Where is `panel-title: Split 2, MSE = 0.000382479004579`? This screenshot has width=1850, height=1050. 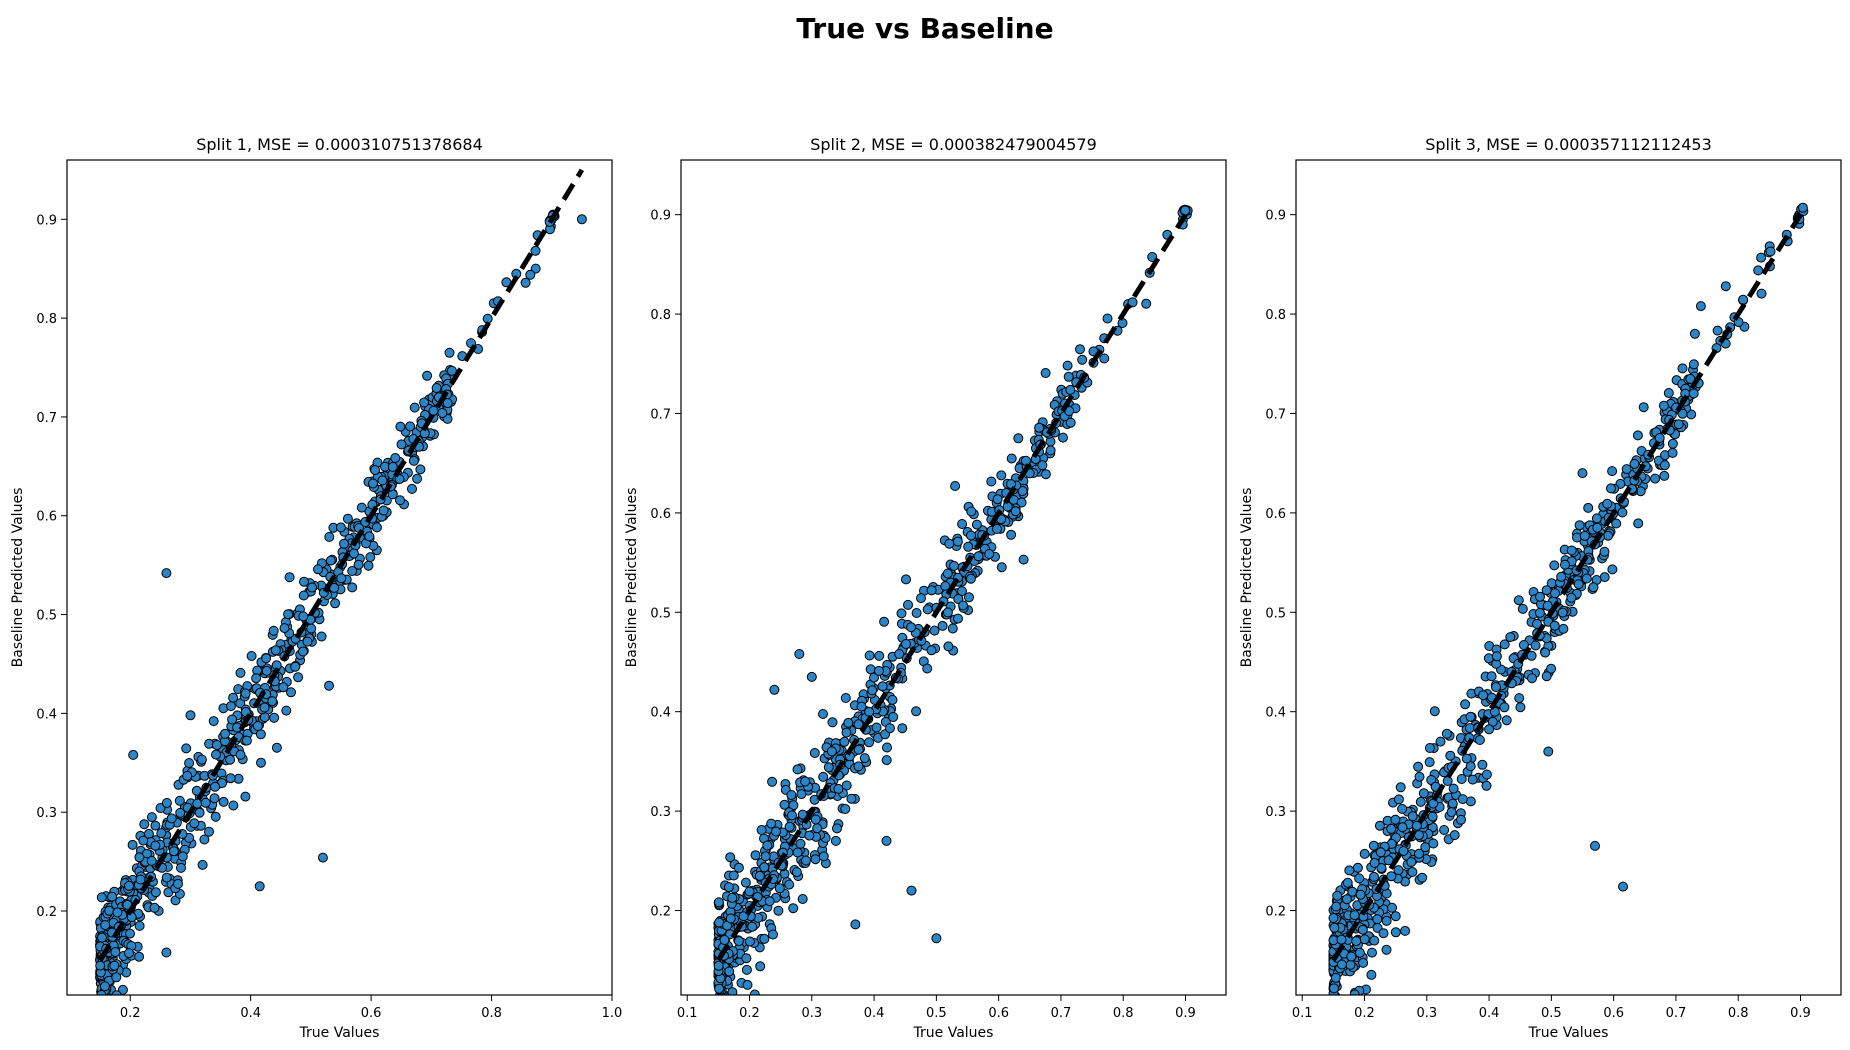
panel-title: Split 2, MSE = 0.000382479004579 is located at coordinates (953, 144).